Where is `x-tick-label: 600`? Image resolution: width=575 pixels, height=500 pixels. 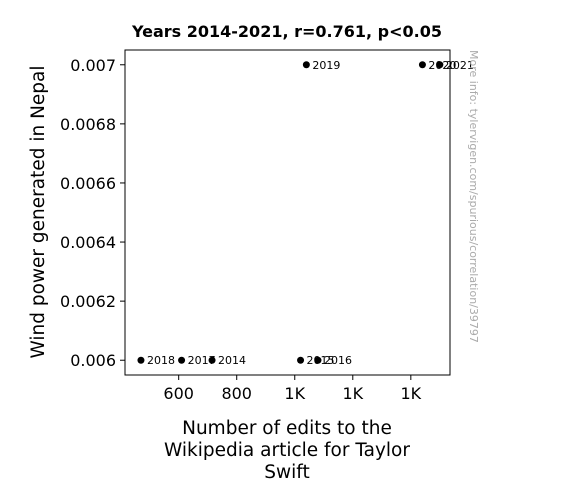 x-tick-label: 600 is located at coordinates (178, 393).